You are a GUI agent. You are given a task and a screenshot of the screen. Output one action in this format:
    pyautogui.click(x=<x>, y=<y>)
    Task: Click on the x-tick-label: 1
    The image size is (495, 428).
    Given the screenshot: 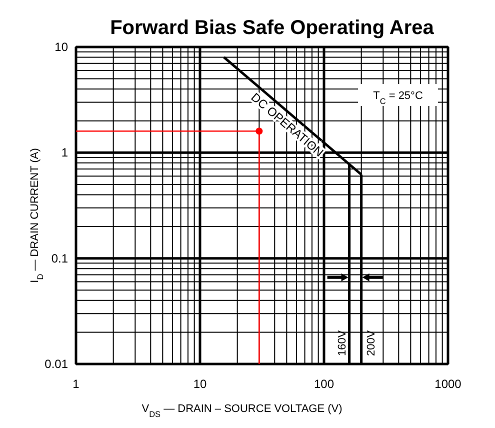 What is the action you would take?
    pyautogui.click(x=76, y=384)
    